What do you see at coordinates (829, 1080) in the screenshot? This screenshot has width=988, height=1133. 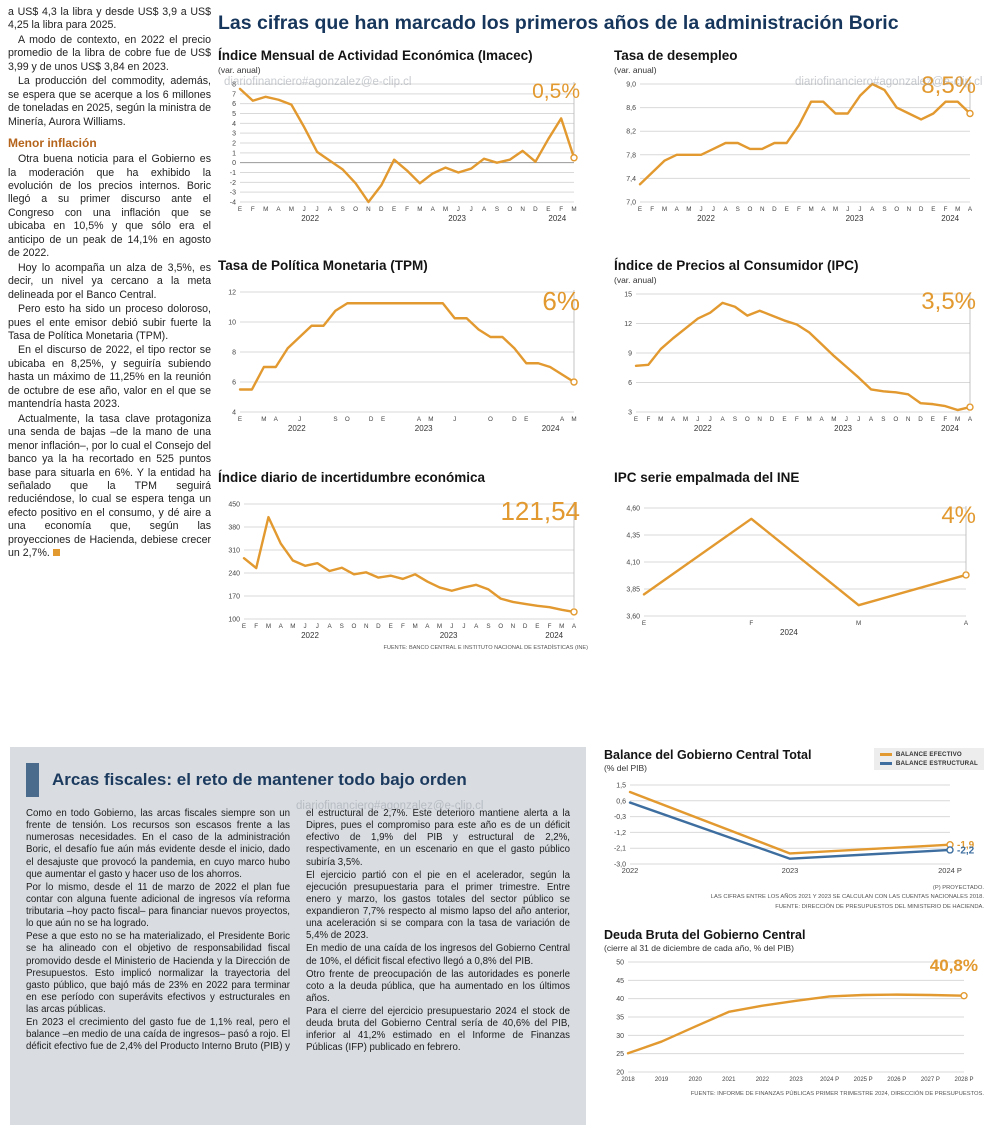 I see `svg-text: 2024 P` at bounding box center [829, 1080].